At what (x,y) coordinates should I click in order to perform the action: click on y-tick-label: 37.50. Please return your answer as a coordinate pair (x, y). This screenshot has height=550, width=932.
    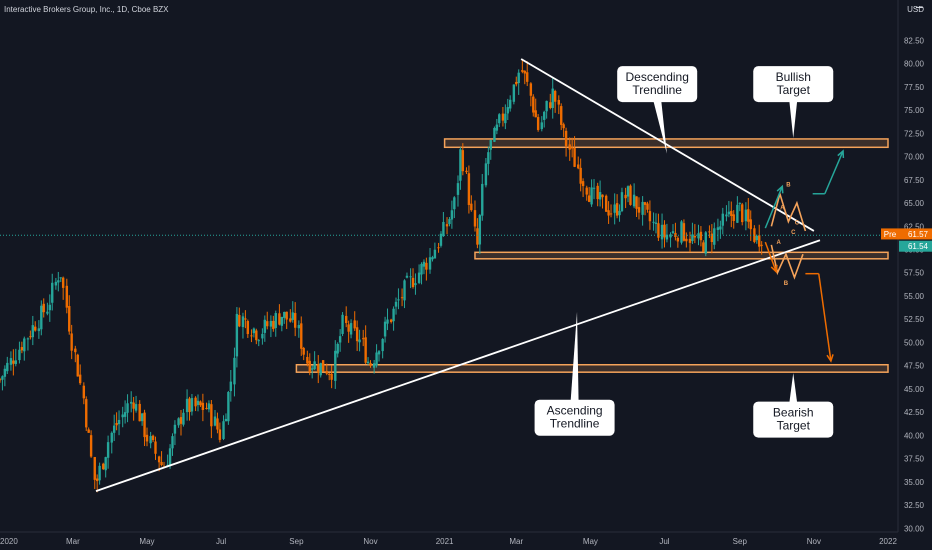
    Looking at the image, I should click on (914, 459).